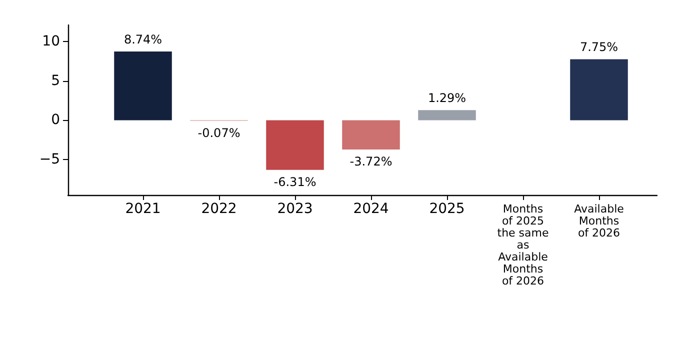 The width and height of the screenshot is (682, 342). Describe the element at coordinates (143, 209) in the screenshot. I see `x-tick-label: 2021` at that location.